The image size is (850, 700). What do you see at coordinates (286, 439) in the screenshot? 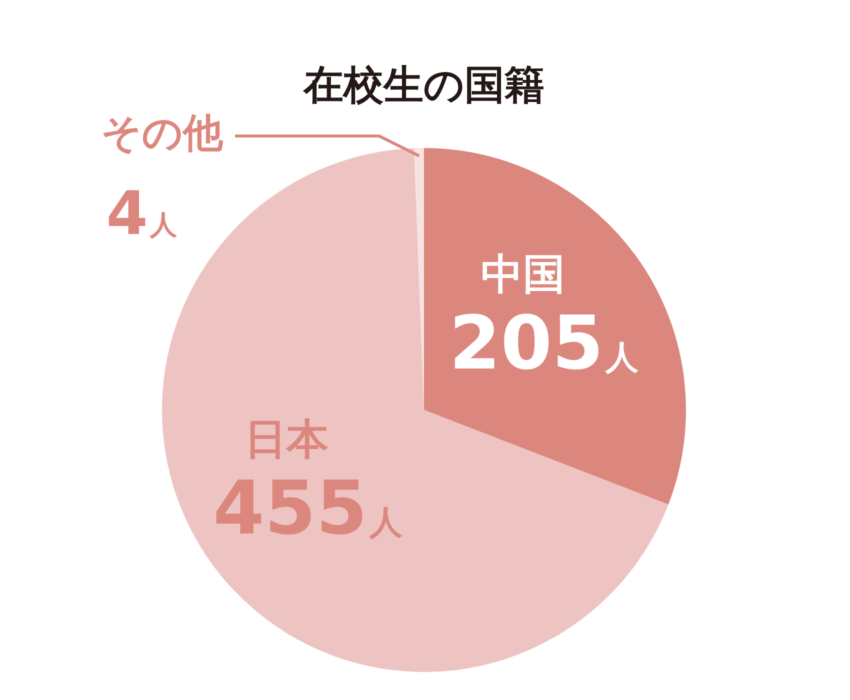
I see `slice-label: 日本` at bounding box center [286, 439].